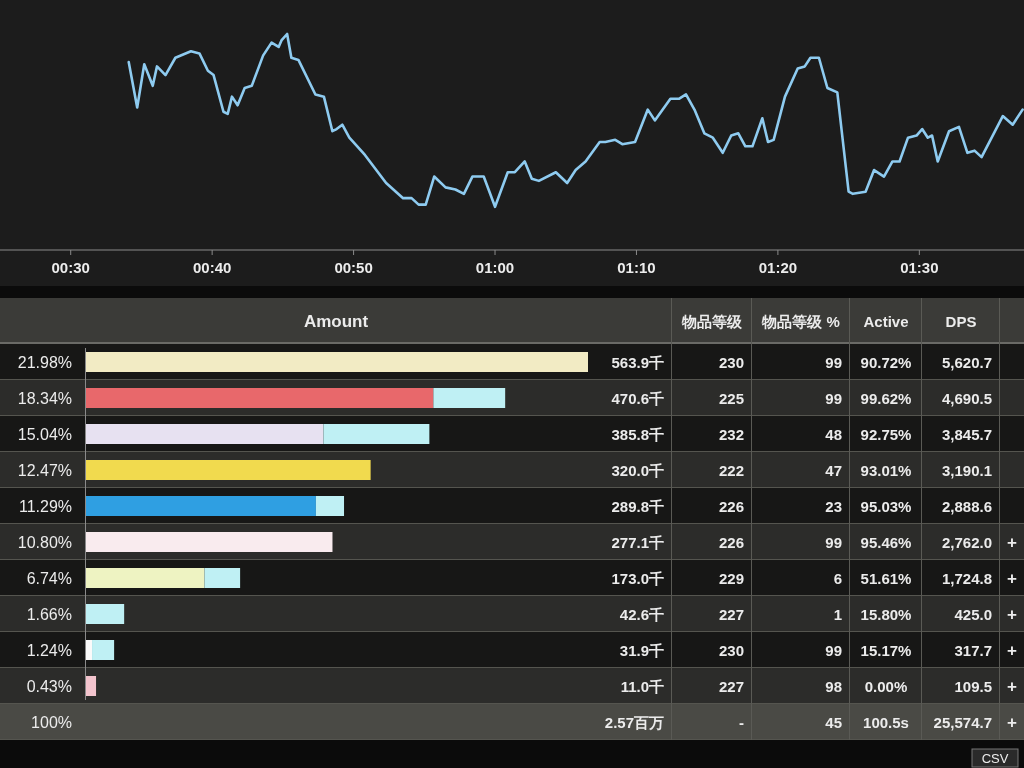  What do you see at coordinates (886, 362) in the screenshot?
I see `text: 90.72%` at bounding box center [886, 362].